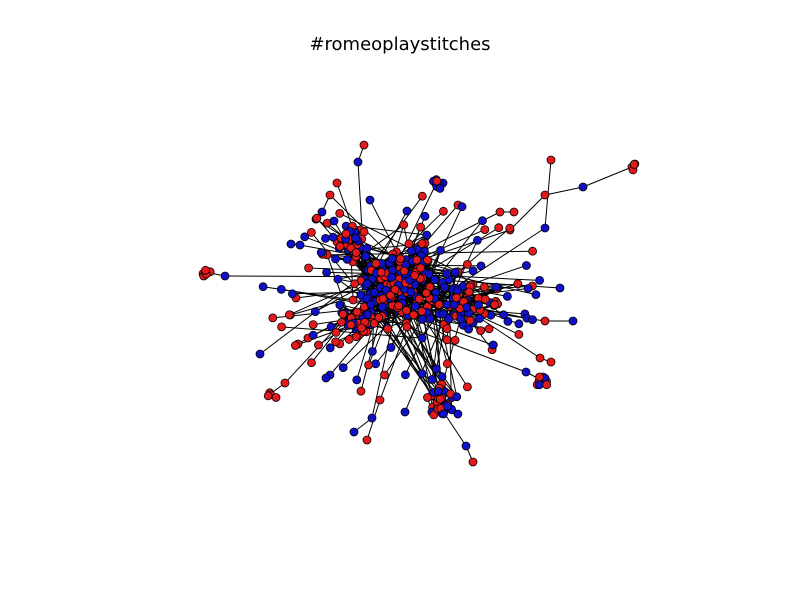  Describe the element at coordinates (400, 44) in the screenshot. I see `graph-title: #romeoplaystitches` at that location.